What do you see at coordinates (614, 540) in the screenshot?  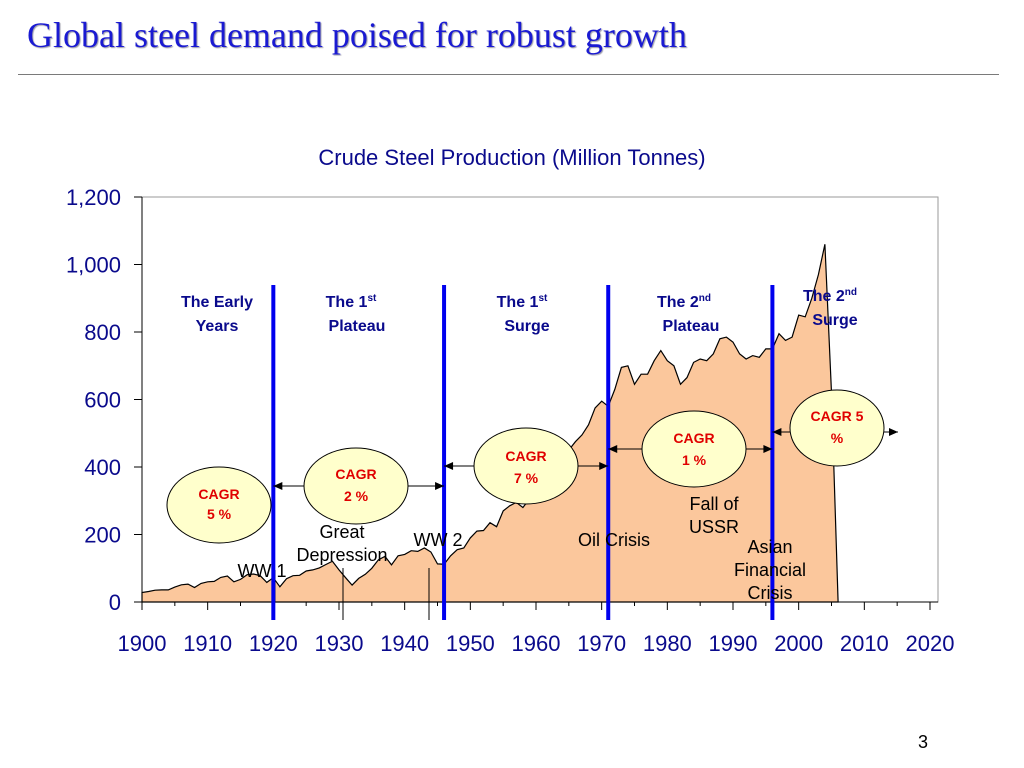 I see `event-oil-crisis: Oil Crisis` at bounding box center [614, 540].